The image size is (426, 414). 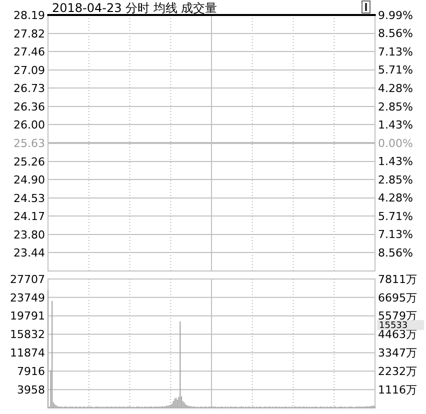 What do you see at coordinates (29, 107) in the screenshot?
I see `y-tick-label: 26.36` at bounding box center [29, 107].